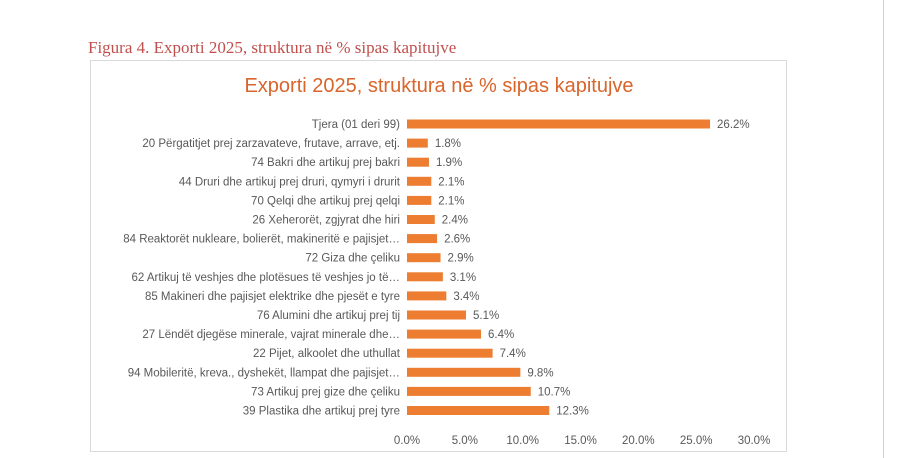 The height and width of the screenshot is (458, 900). What do you see at coordinates (352, 259) in the screenshot?
I see `category-label: 72 Giza dhe çeliku` at bounding box center [352, 259].